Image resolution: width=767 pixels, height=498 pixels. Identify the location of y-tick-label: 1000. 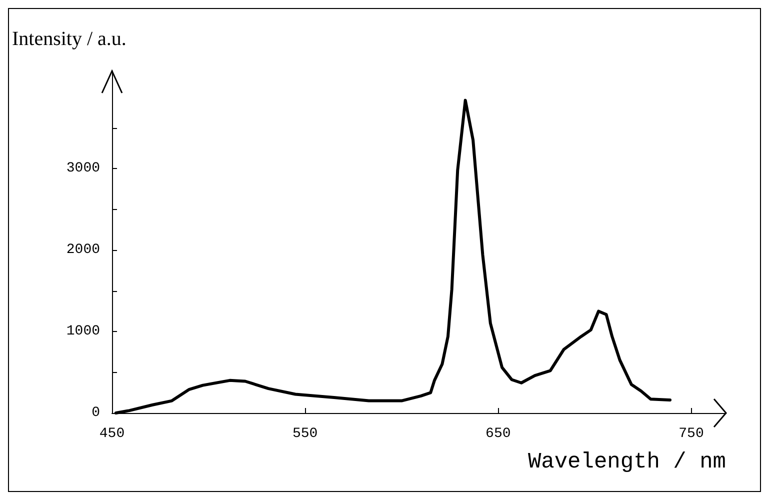
(83, 332).